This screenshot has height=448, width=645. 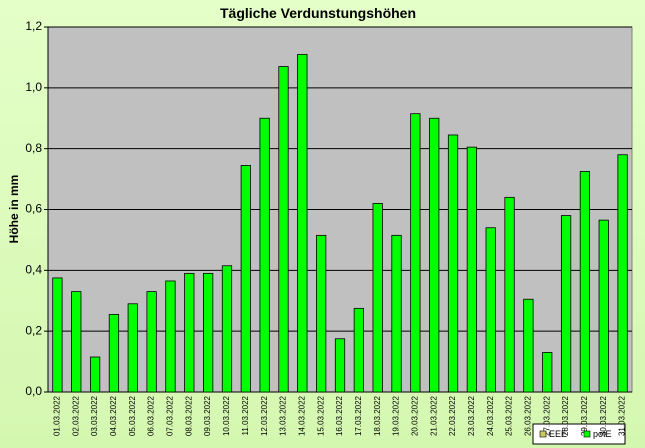 What do you see at coordinates (33, 391) in the screenshot?
I see `y-tick-label: 0,0` at bounding box center [33, 391].